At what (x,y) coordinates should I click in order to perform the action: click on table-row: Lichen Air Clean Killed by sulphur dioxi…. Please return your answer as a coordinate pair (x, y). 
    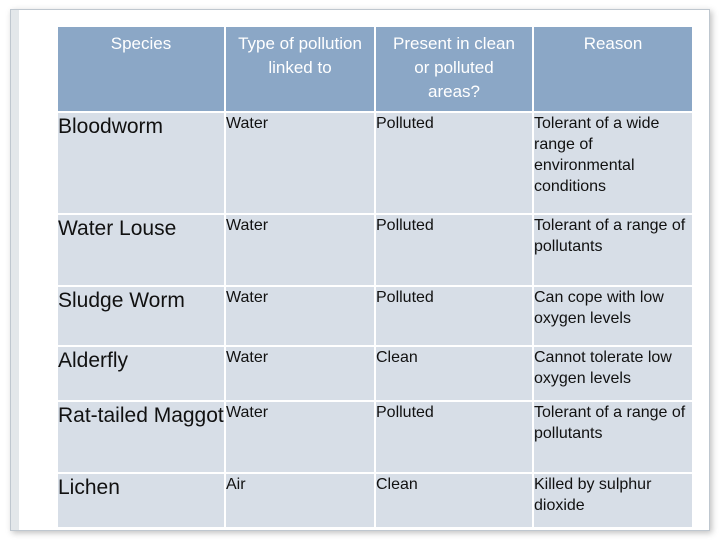
    Looking at the image, I should click on (375, 500).